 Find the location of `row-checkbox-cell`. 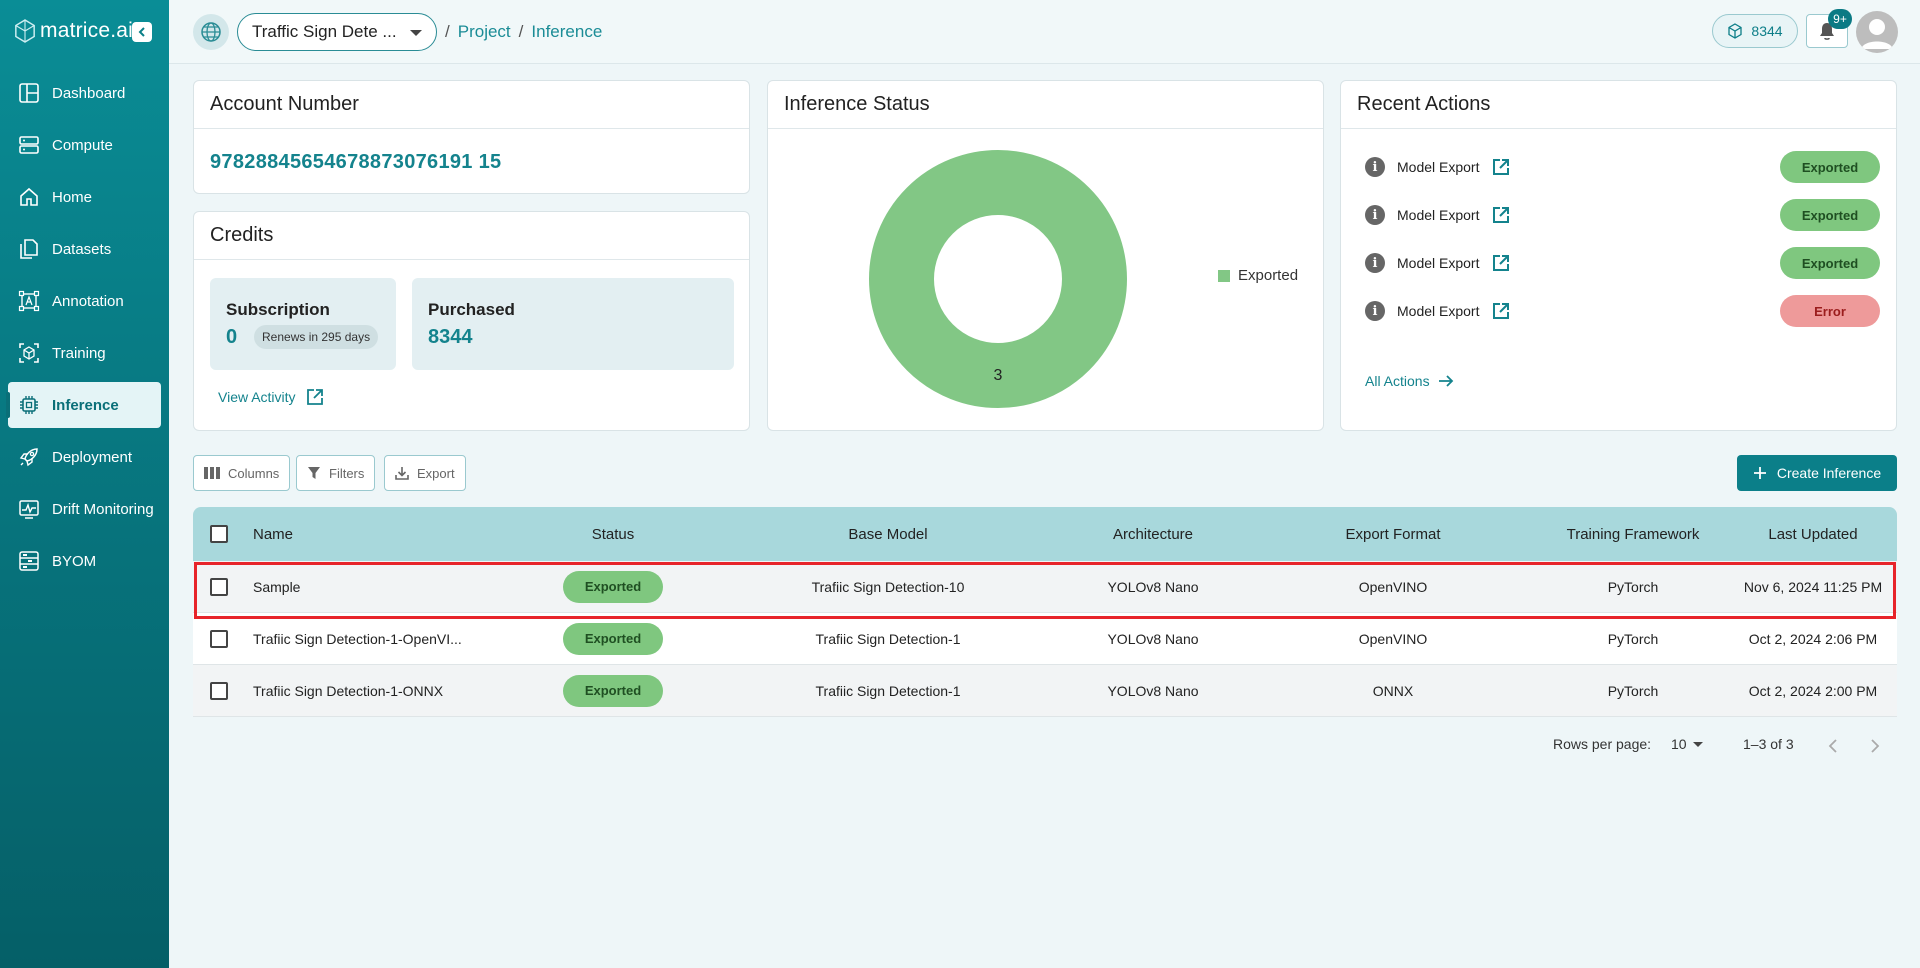

row-checkbox-cell is located at coordinates (219, 690).